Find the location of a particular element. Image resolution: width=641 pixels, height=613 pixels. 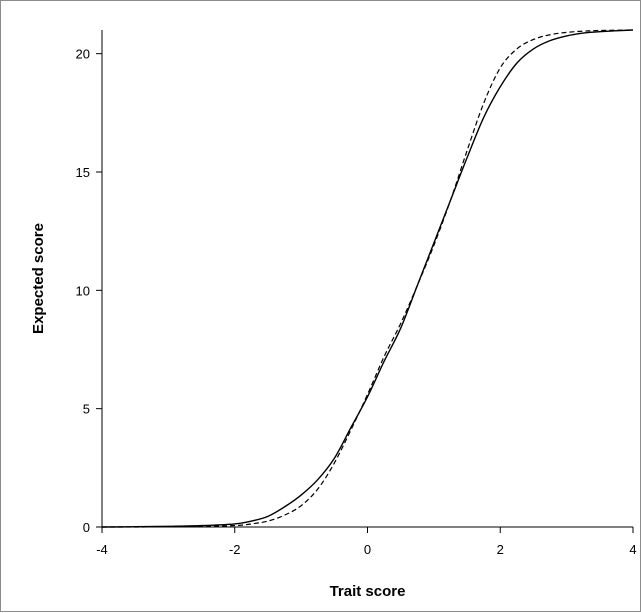

x-tick-label: 2 is located at coordinates (500, 549).